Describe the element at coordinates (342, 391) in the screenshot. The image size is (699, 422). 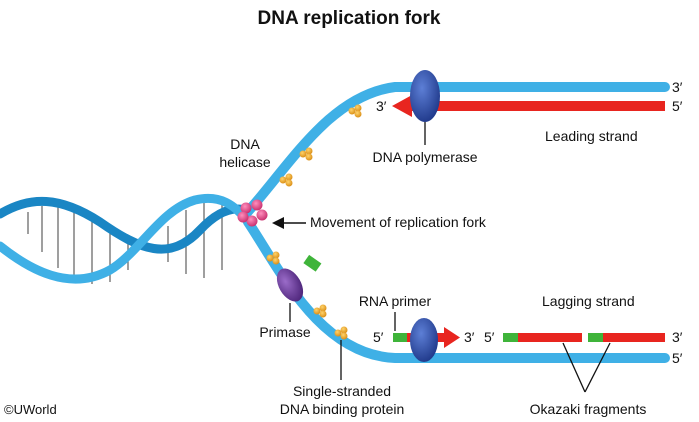
I see `ssb-label-line1: Single-stranded` at that location.